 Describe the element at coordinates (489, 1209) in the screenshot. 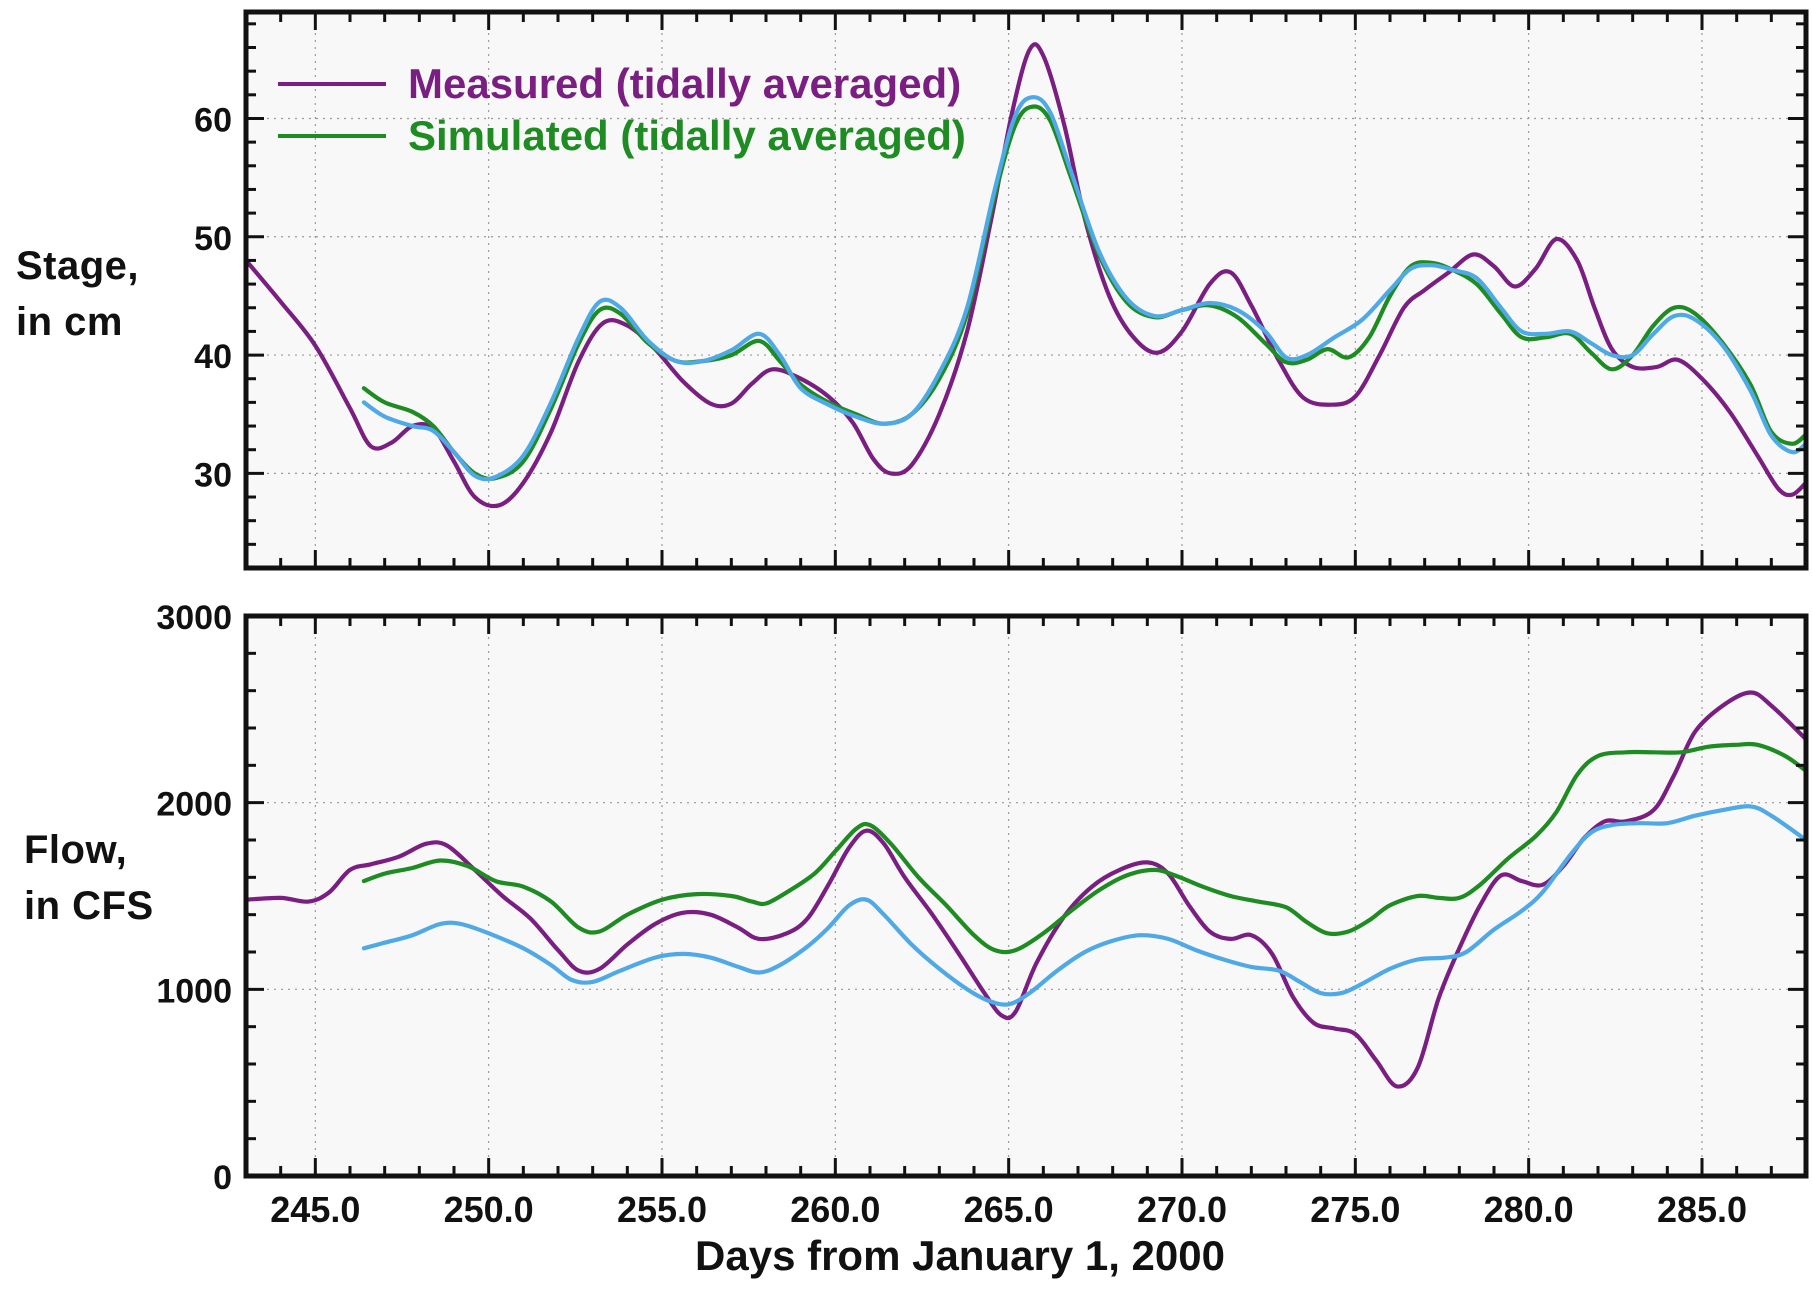

I see `flow-xtick-label: 250.0` at that location.